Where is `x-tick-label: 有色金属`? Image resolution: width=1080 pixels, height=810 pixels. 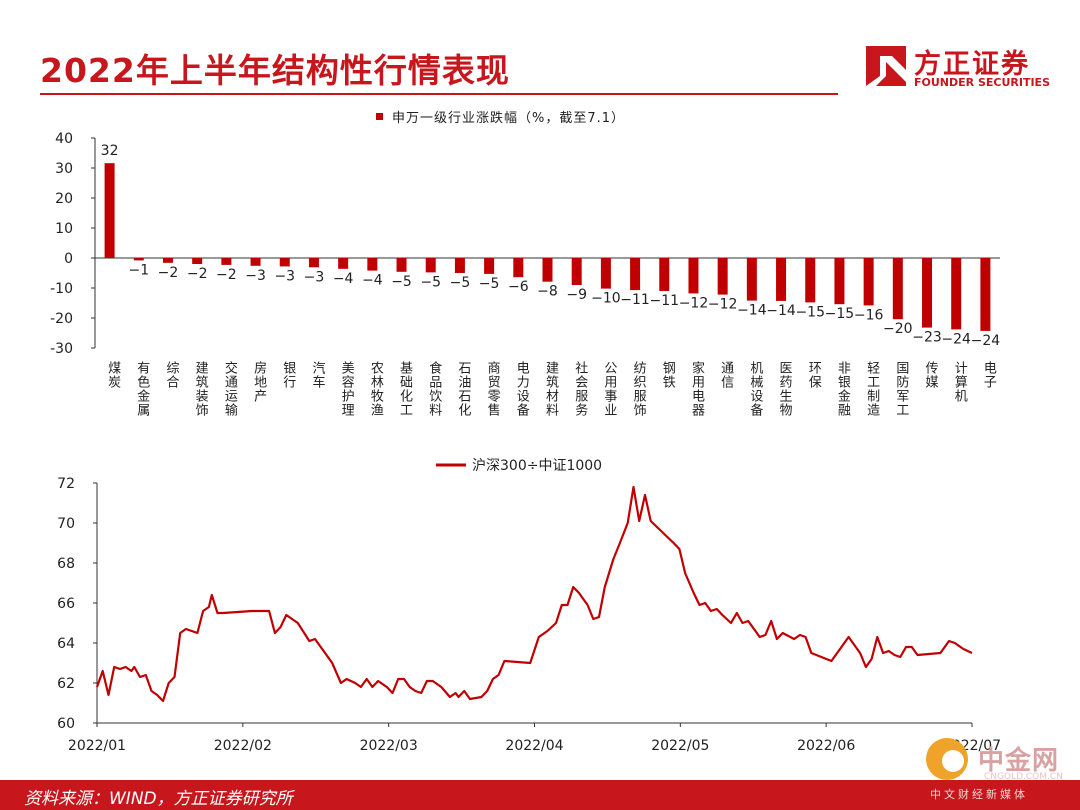
x-tick-label: 有色金属 is located at coordinates (142, 389).